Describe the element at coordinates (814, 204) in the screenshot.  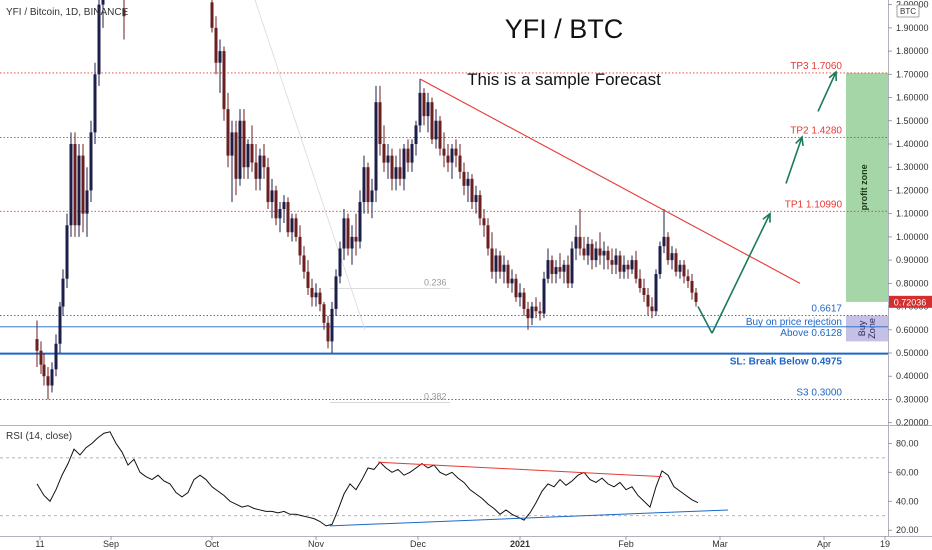
I see `level-label-2: TP1 1.10990` at that location.